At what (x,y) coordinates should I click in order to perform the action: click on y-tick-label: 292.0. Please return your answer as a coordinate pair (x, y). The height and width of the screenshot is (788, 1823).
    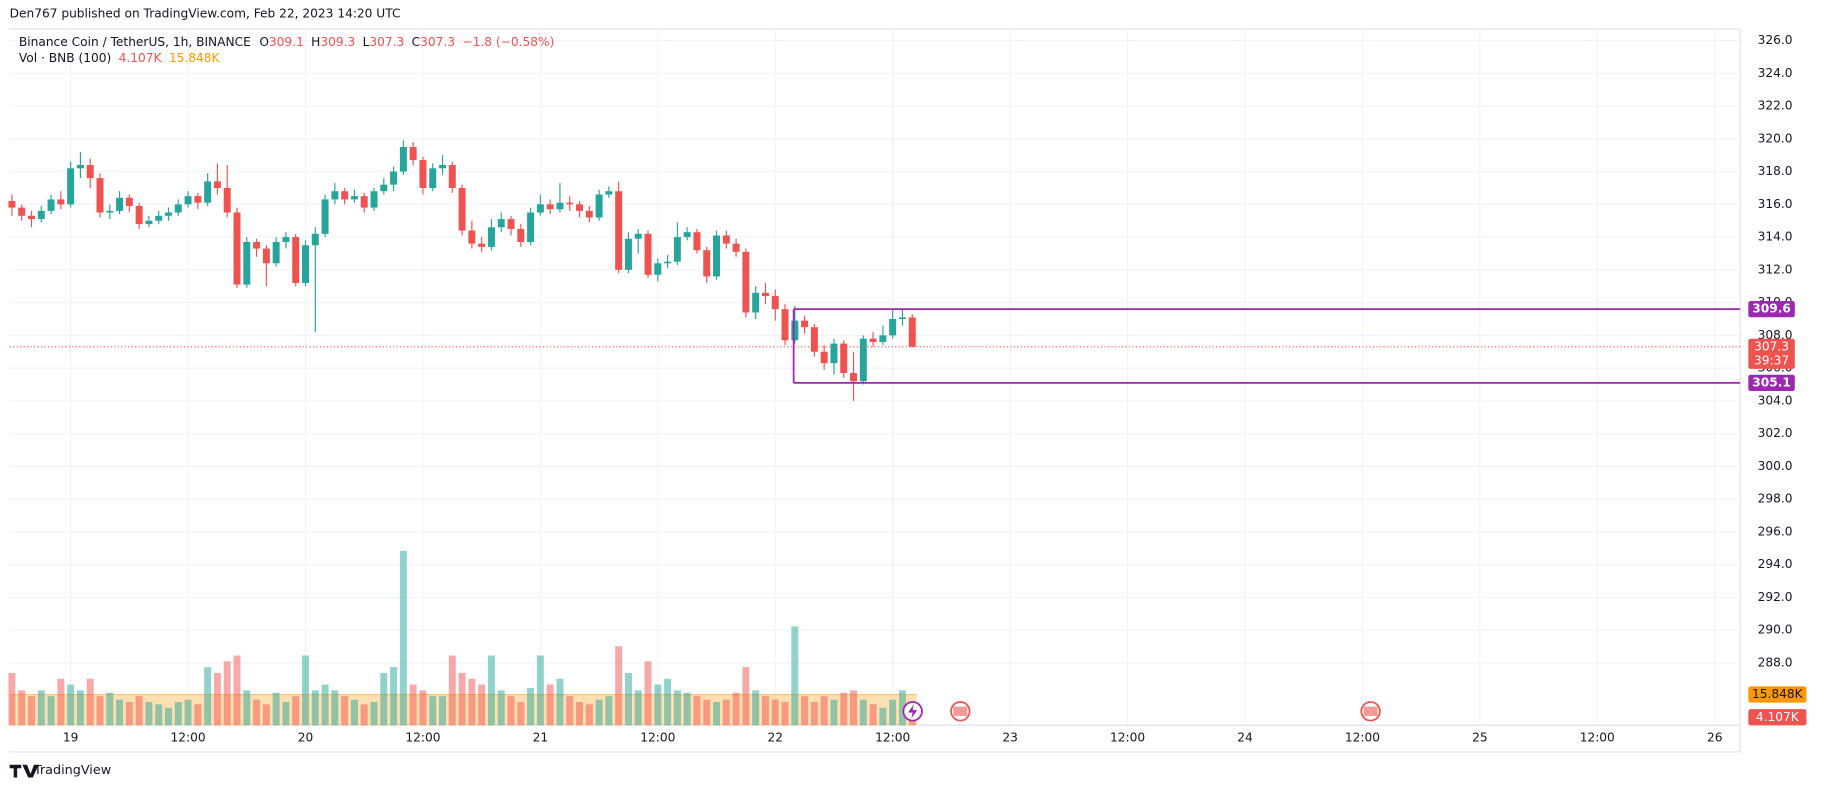
    Looking at the image, I should click on (1775, 597).